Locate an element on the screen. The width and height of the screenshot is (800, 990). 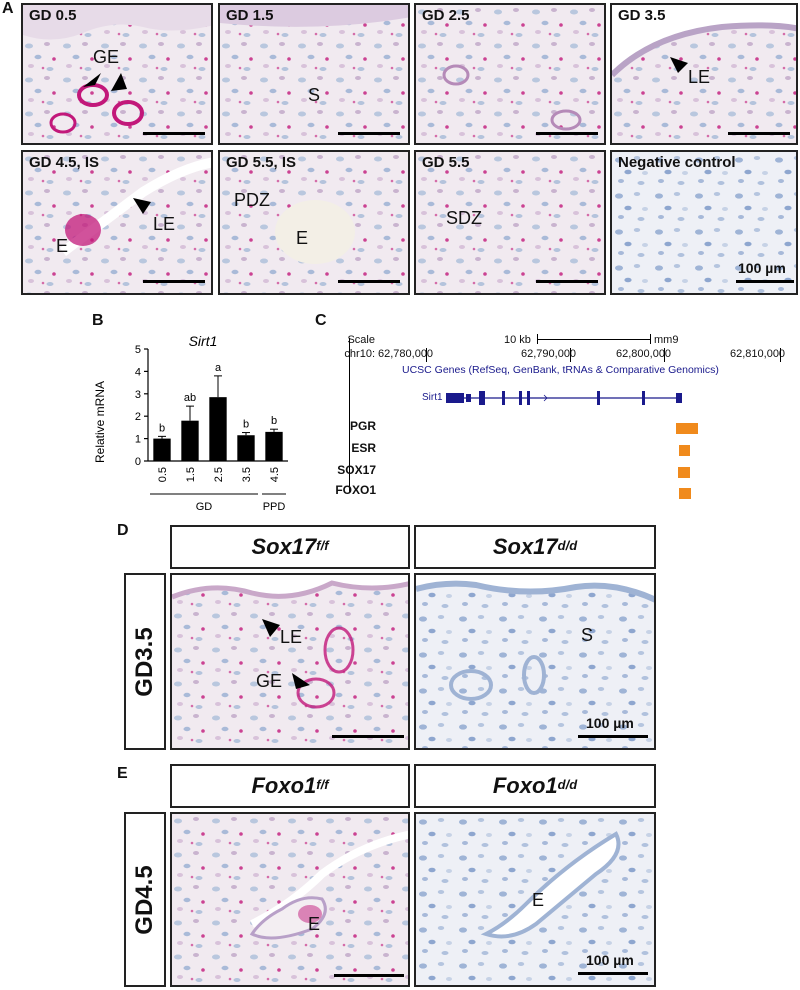
header-sox17-ff: Sox17 f/f is located at coordinates (290, 547).